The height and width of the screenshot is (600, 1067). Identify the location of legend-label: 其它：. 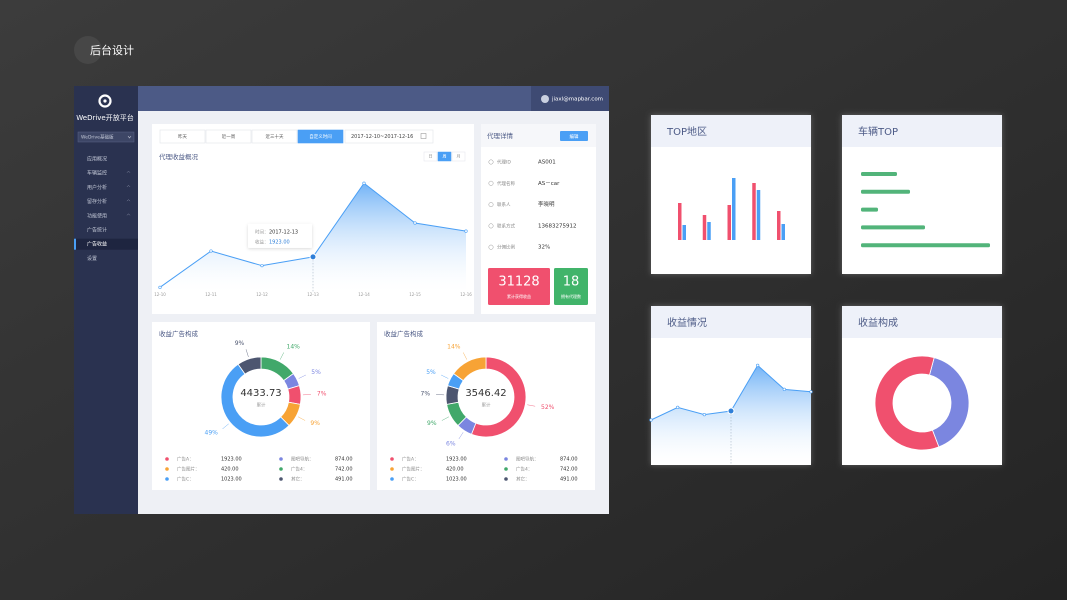
(298, 479).